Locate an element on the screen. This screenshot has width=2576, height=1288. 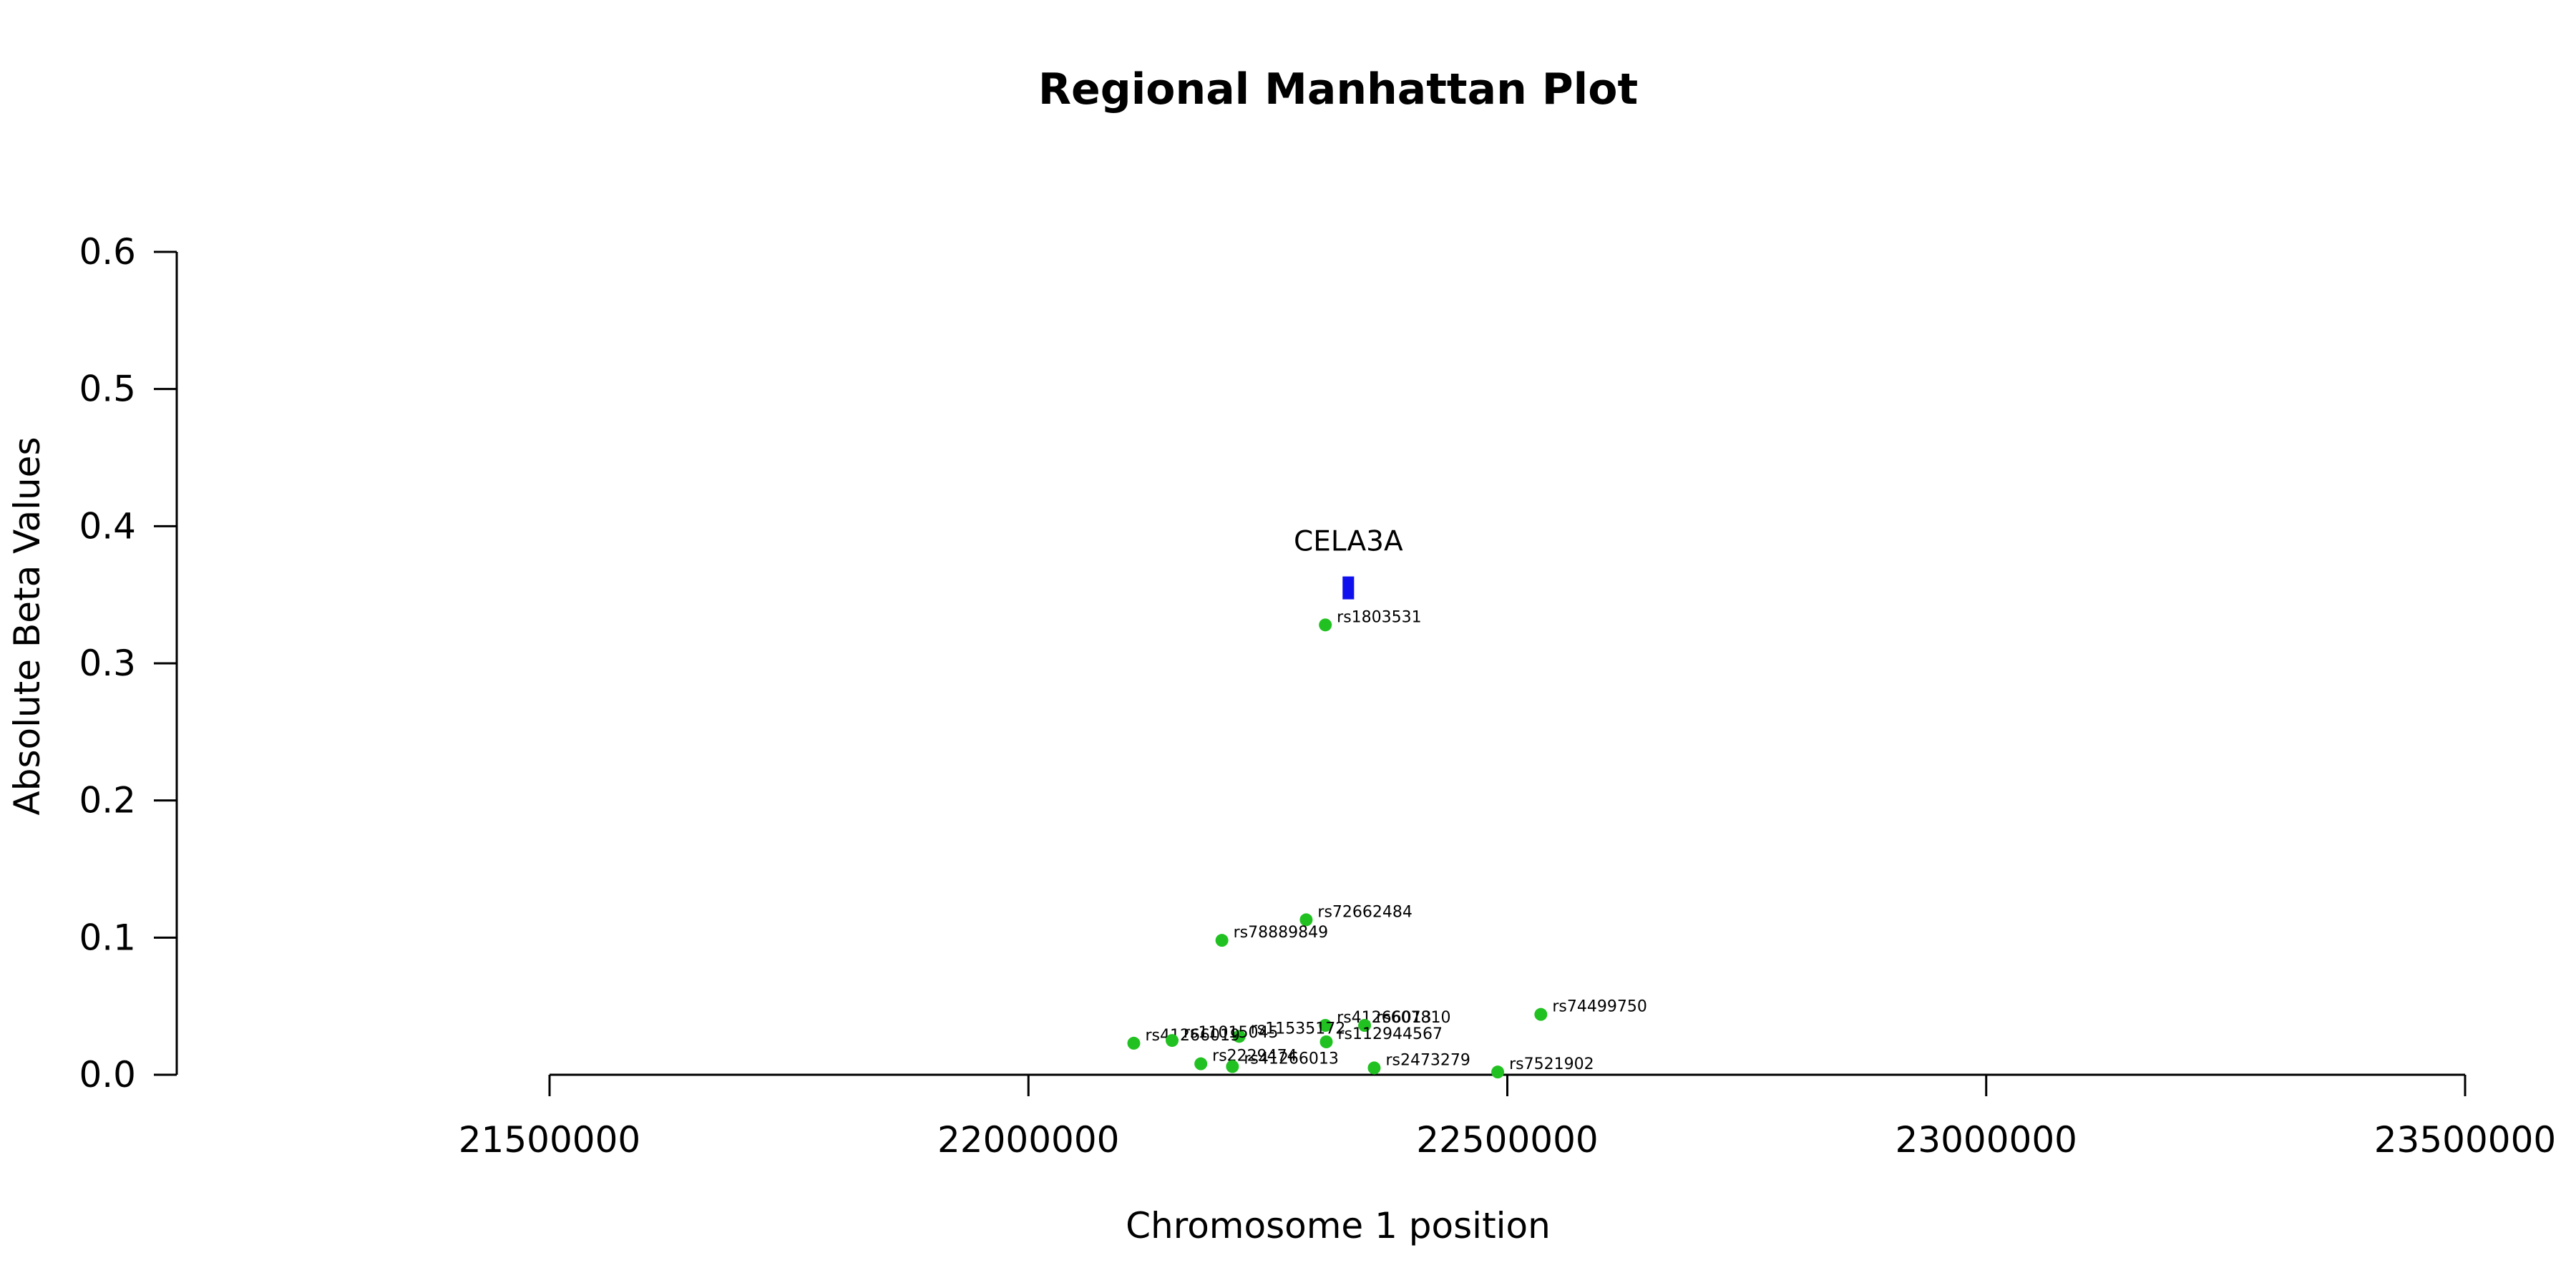
snp-label: rs11015045 is located at coordinates (1231, 1033).